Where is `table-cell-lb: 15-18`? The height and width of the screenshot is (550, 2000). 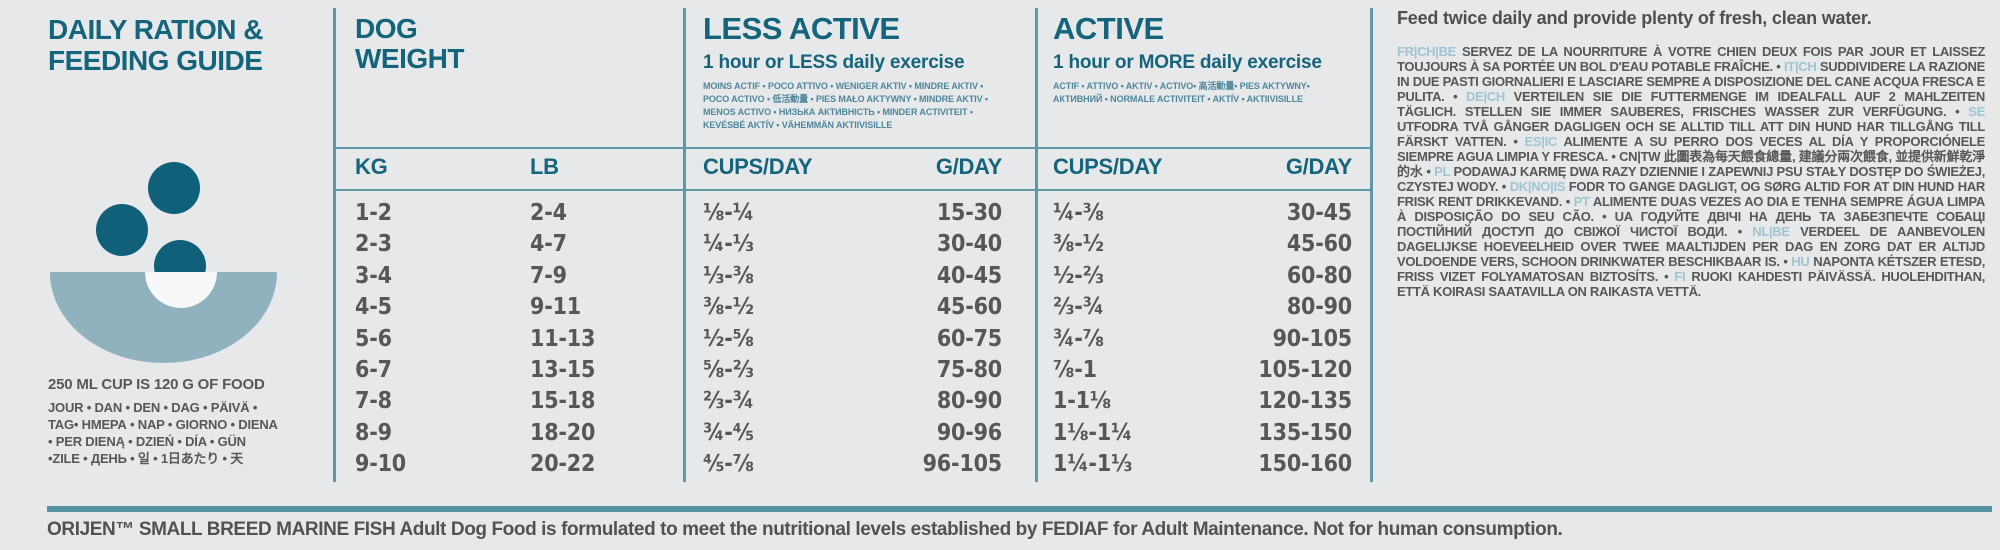
table-cell-lb: 15-18 is located at coordinates (563, 401).